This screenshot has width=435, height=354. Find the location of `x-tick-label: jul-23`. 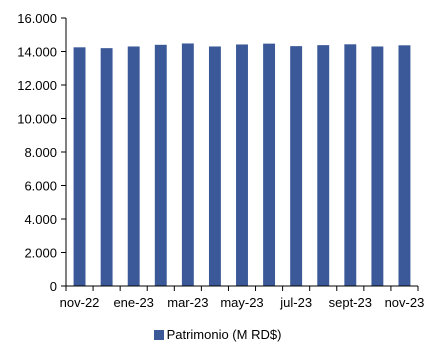

x-tick-label: jul-23 is located at coordinates (295, 302).